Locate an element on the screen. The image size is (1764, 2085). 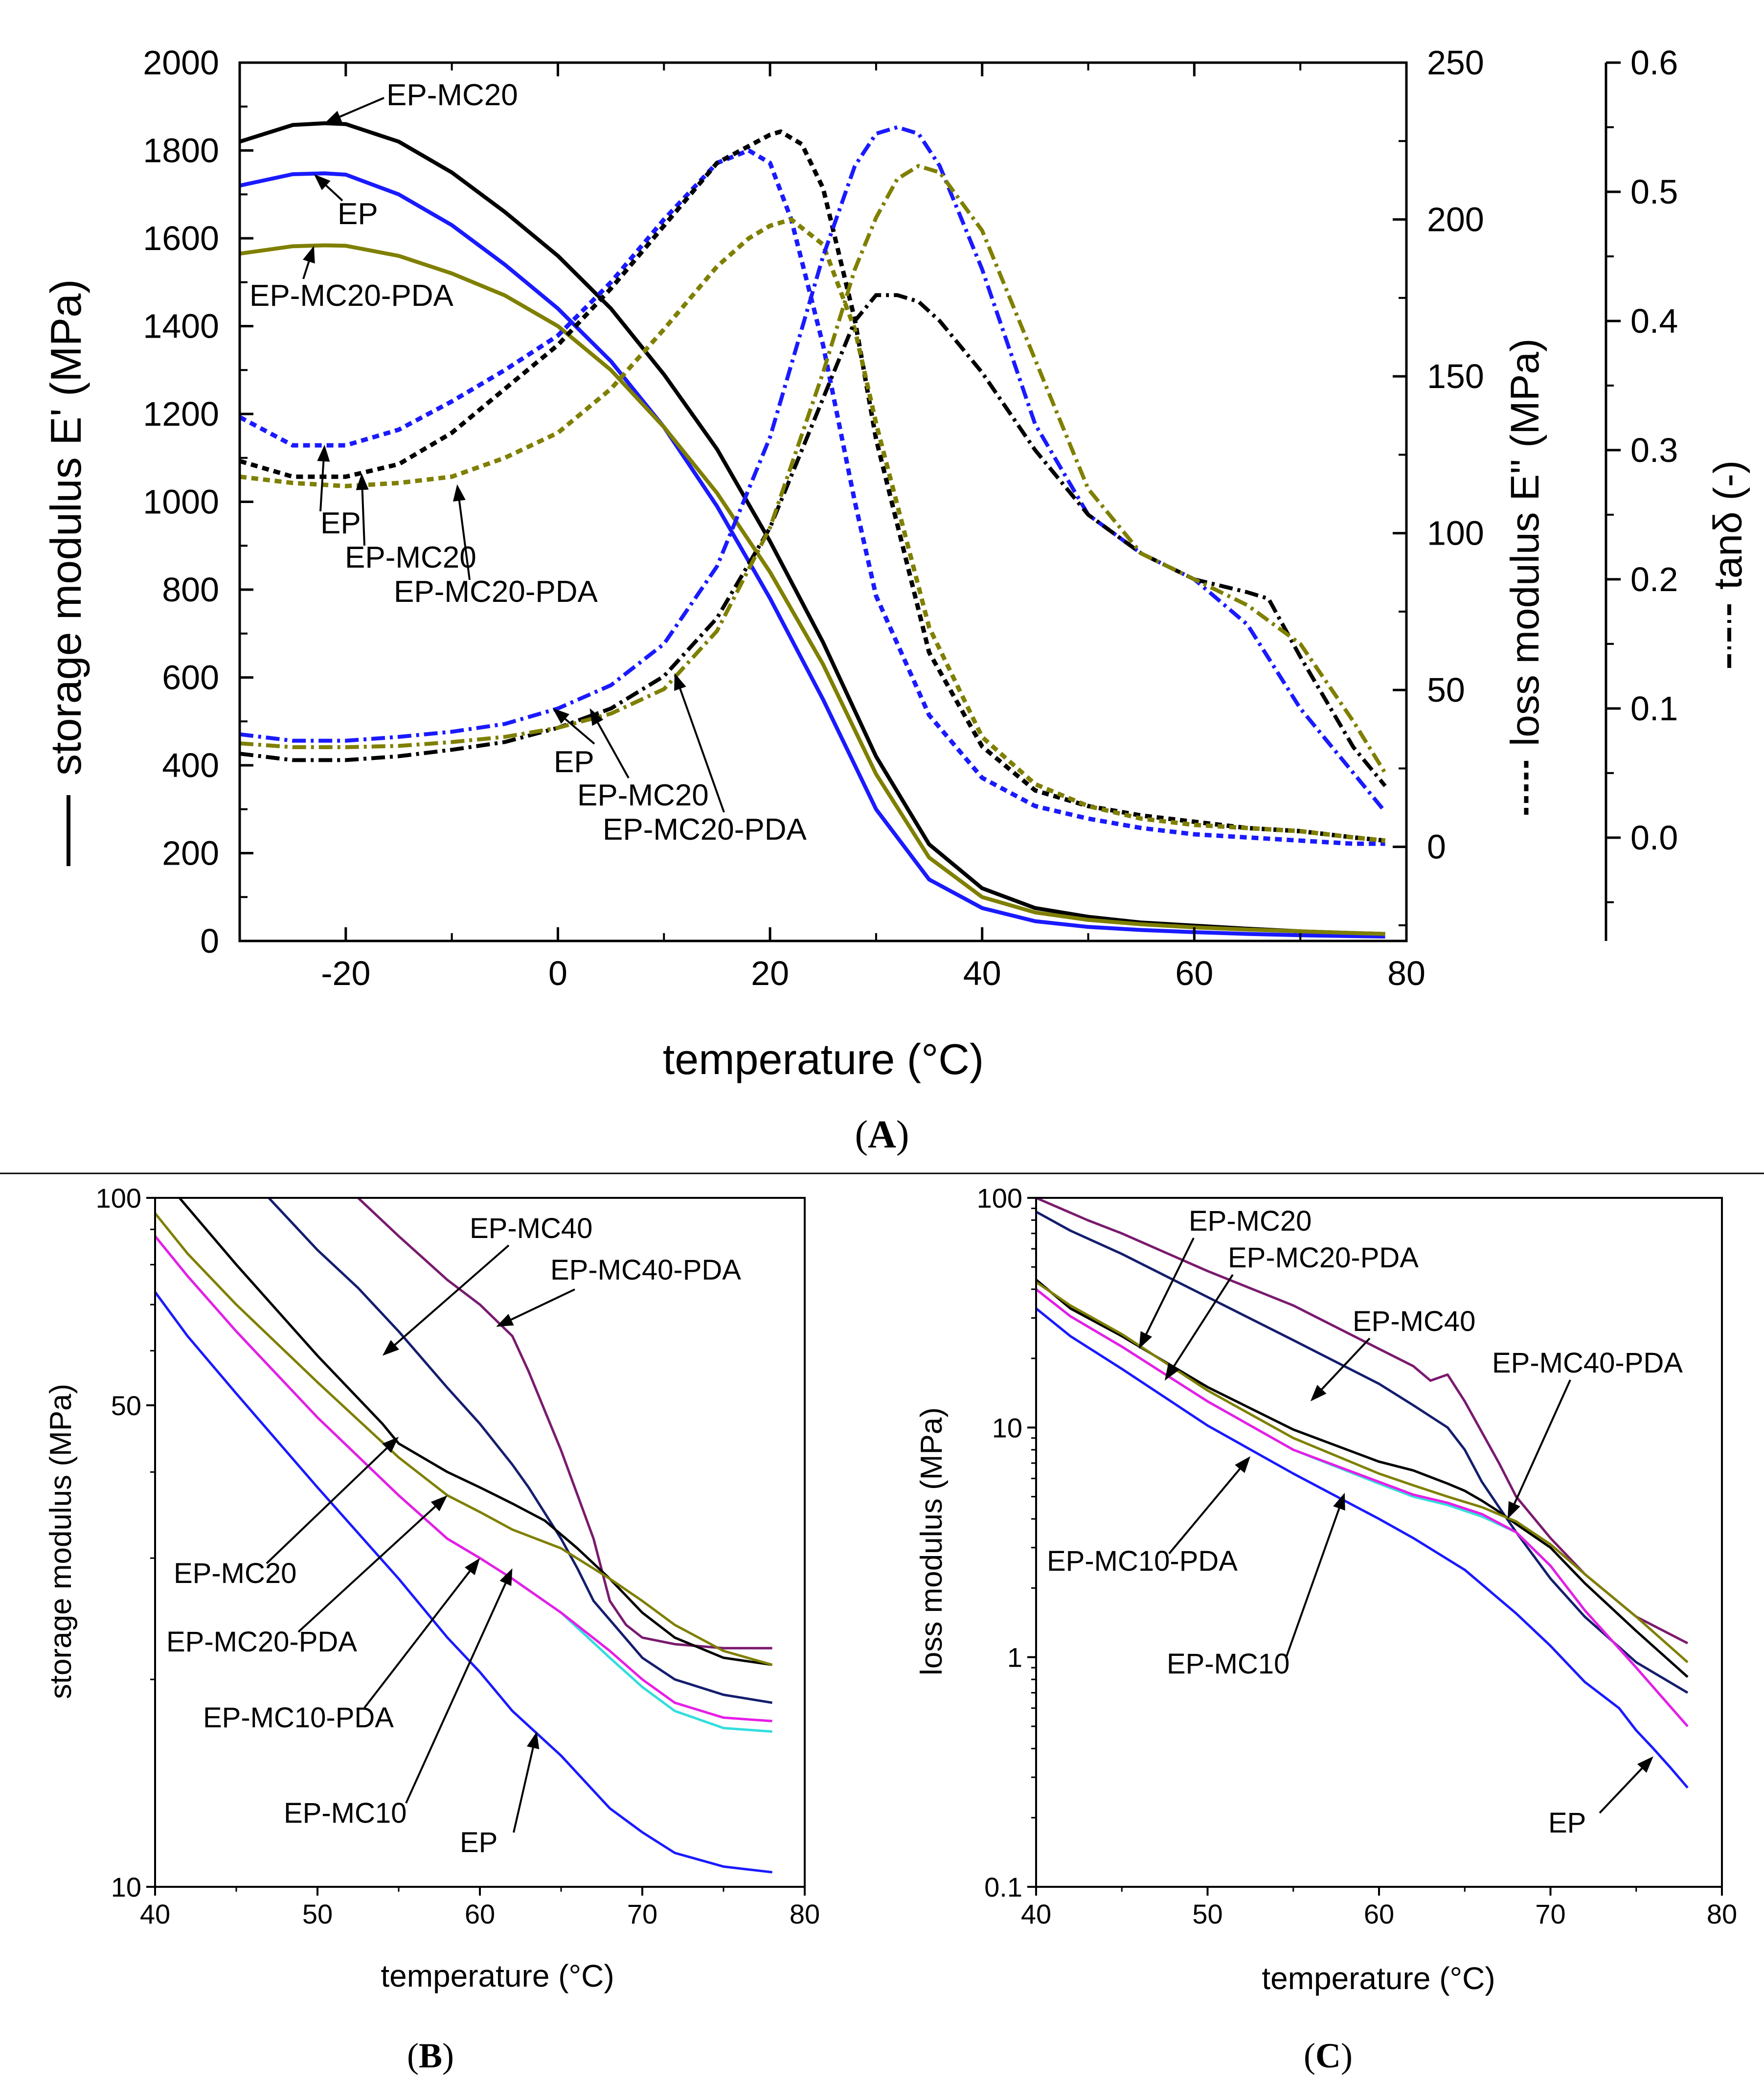
y2-tick-label: 200 is located at coordinates (1456, 220).